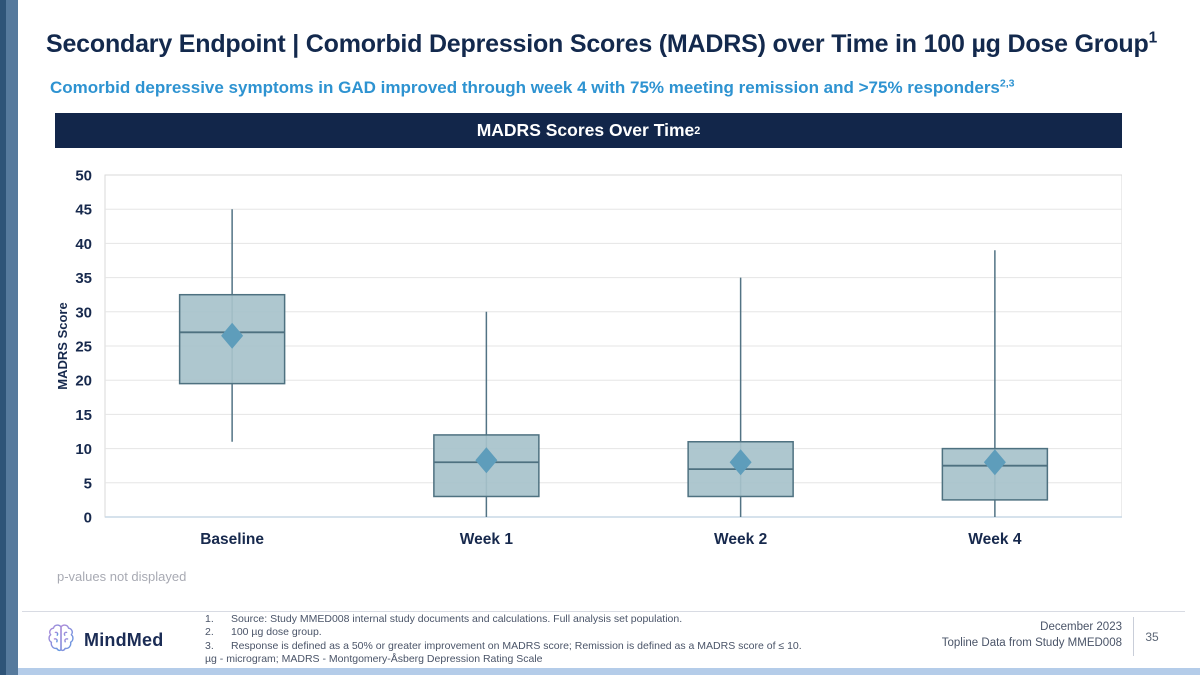 Image resolution: width=1200 pixels, height=675 pixels. What do you see at coordinates (83, 415) in the screenshot?
I see `y-tick-label: 15` at bounding box center [83, 415].